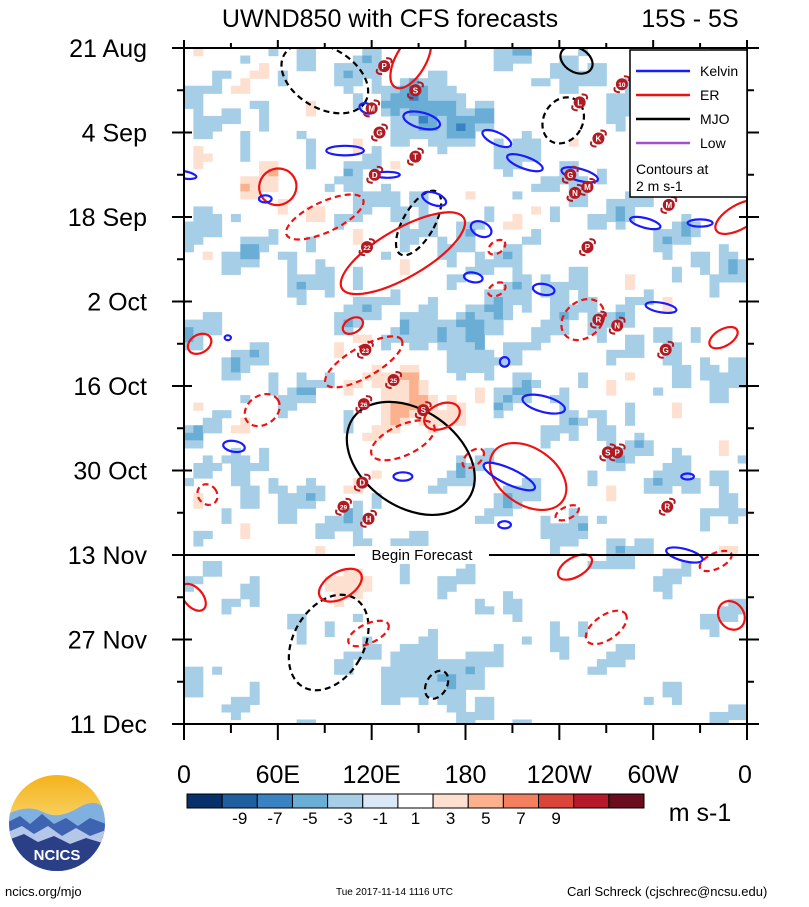 The height and width of the screenshot is (907, 809). What do you see at coordinates (415, 801) in the screenshot?
I see `colorbar-swatch` at bounding box center [415, 801].